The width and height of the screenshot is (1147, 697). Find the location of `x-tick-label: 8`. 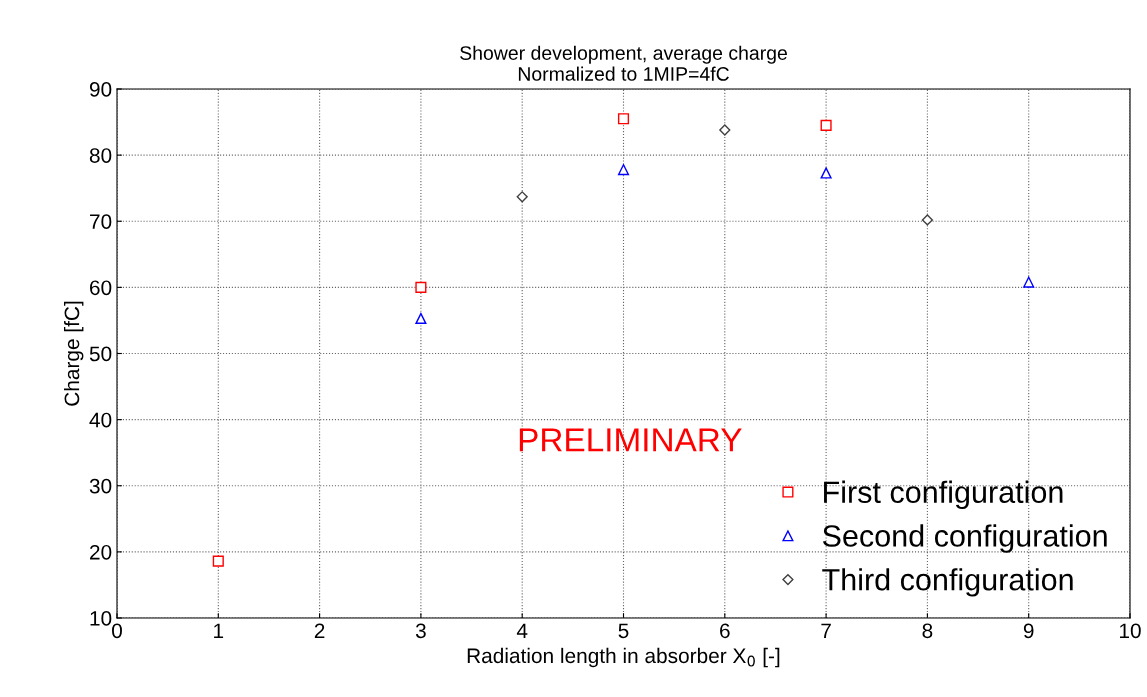

x-tick-label: 8 is located at coordinates (927, 631).